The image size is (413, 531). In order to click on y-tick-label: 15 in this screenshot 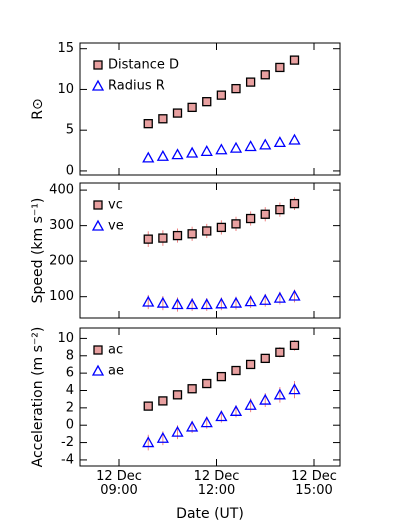, I will do `click(65, 48)`.